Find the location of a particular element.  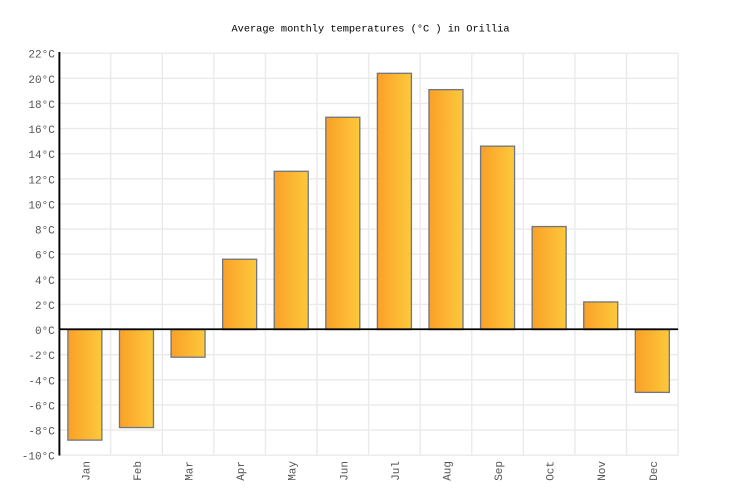

svg-text: -8°C is located at coordinates (41, 433).